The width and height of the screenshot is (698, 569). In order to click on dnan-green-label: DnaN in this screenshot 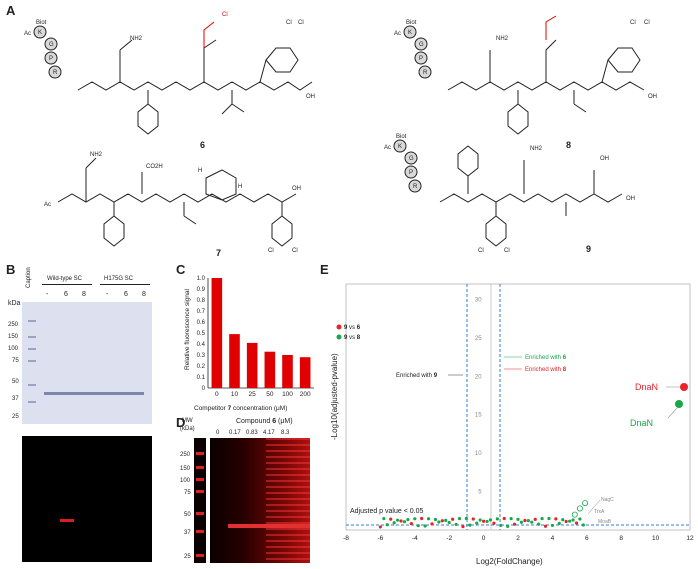, I will do `click(641, 423)`.